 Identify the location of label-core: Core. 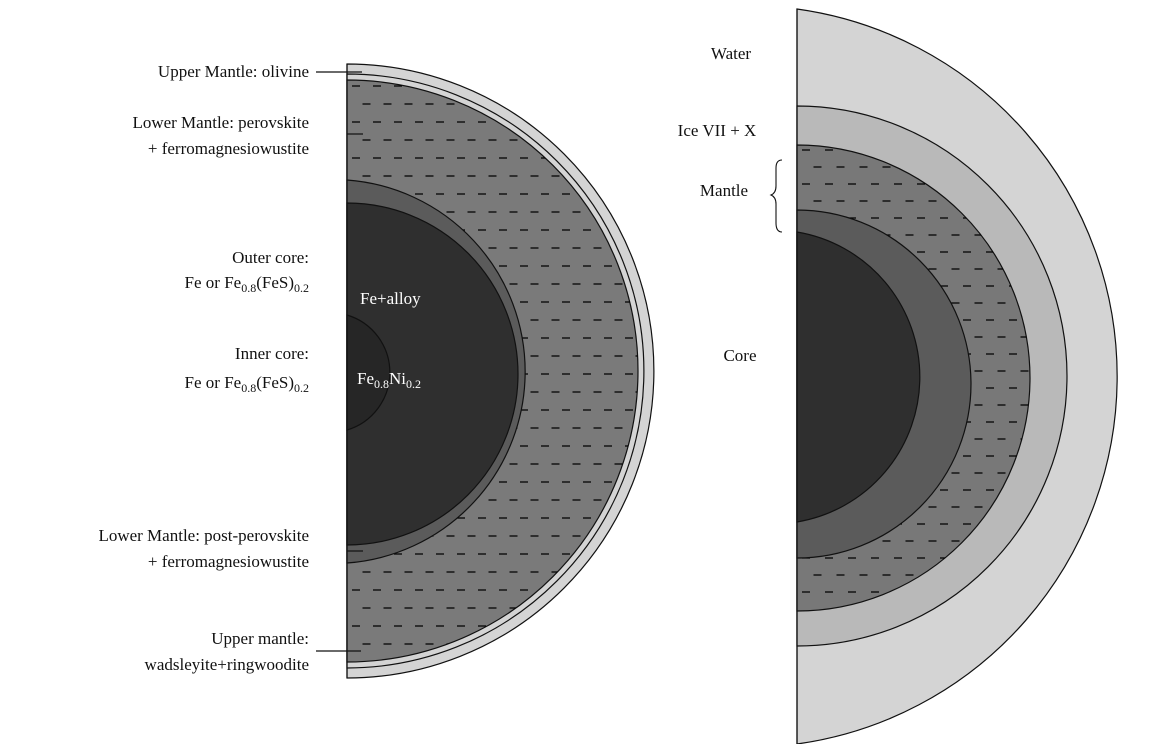
(739, 355).